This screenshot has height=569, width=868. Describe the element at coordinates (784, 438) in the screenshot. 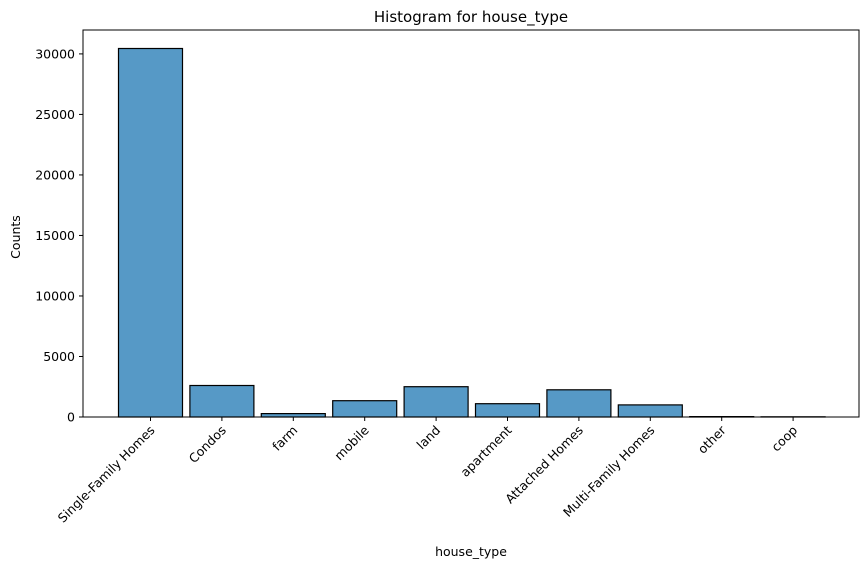

I see `x-tick-label: coop` at that location.